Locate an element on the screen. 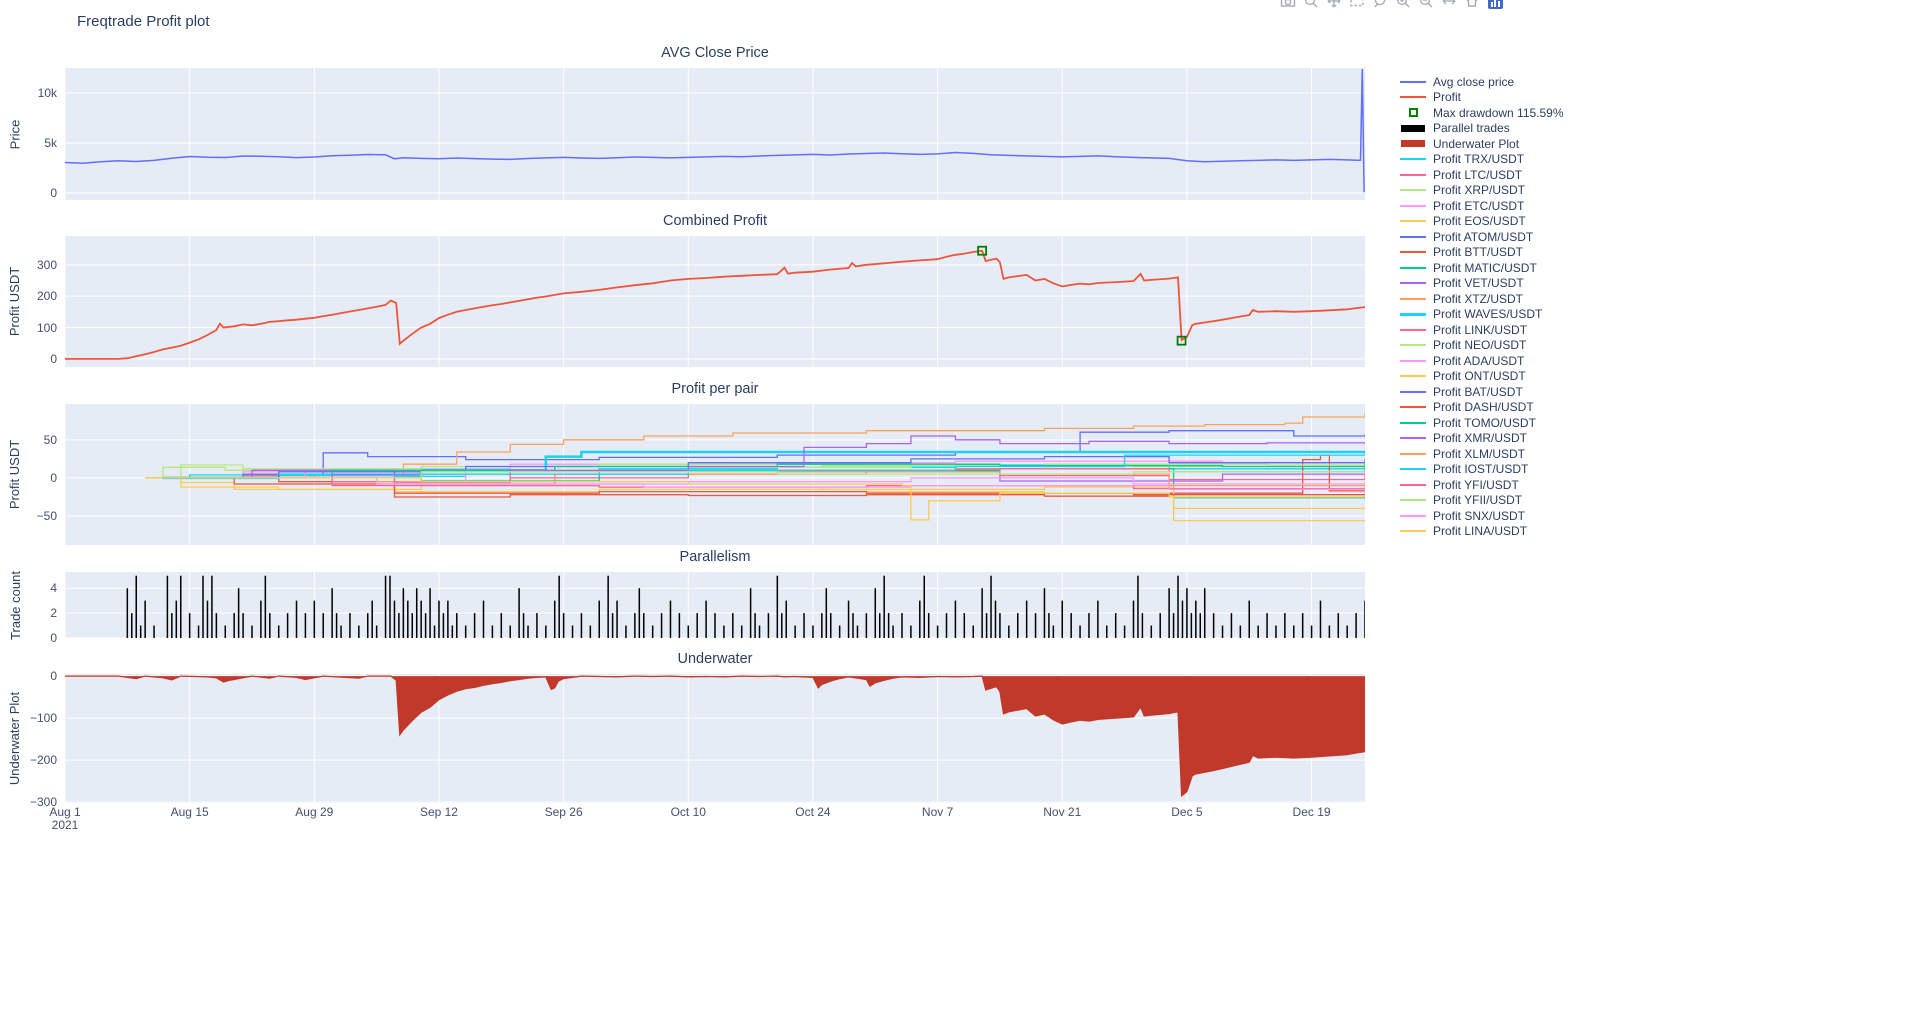  legend-item-profit-xtz-usdt: Profit XTZ/USDT is located at coordinates (1481, 299).